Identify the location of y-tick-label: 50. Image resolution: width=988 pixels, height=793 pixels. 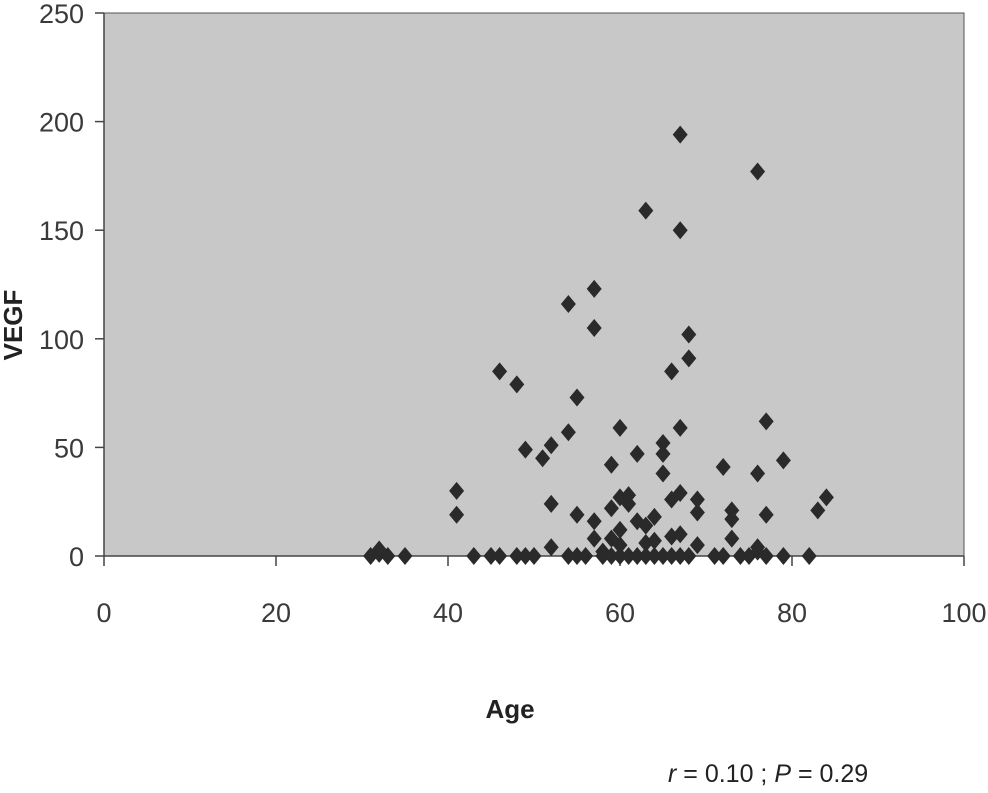
(69, 448).